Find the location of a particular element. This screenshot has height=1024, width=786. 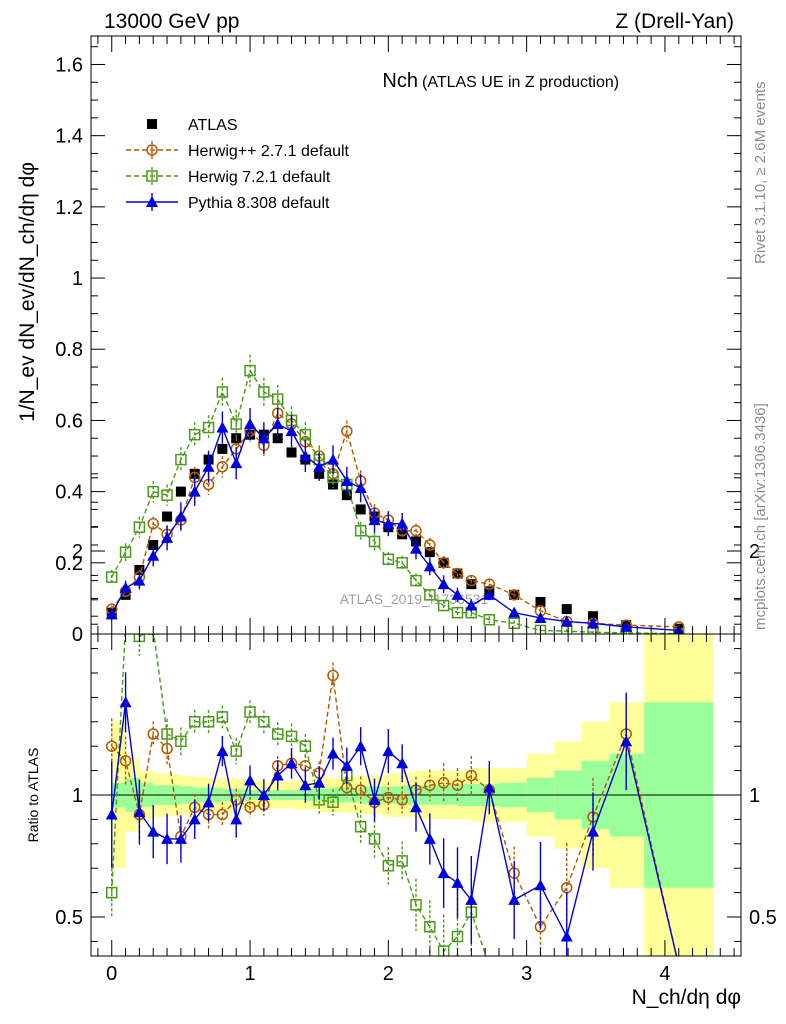

legend-marker is located at coordinates (152, 176).